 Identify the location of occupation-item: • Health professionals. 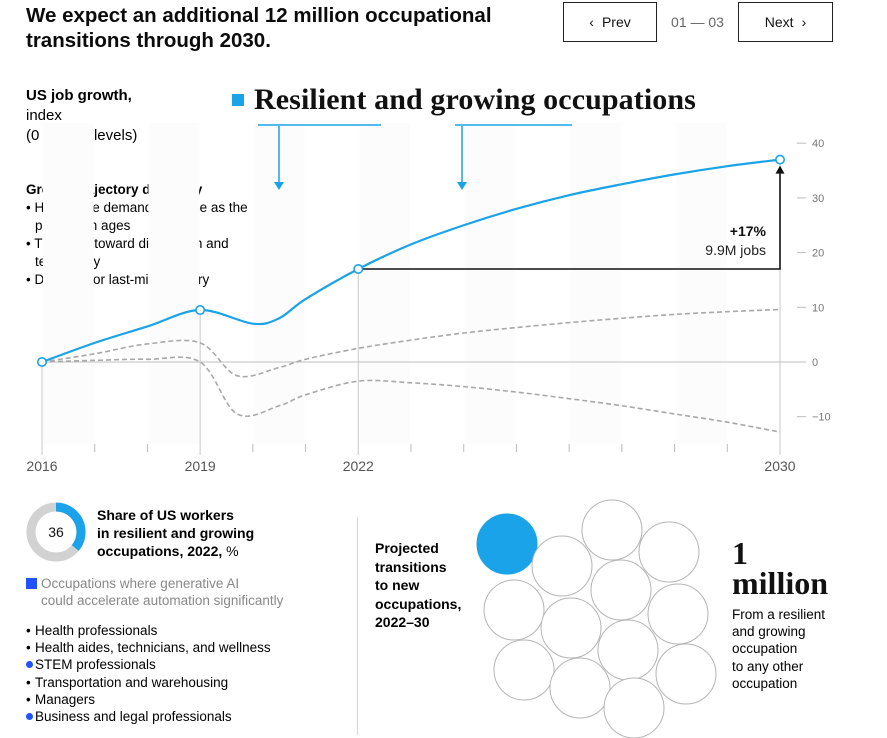
(148, 630).